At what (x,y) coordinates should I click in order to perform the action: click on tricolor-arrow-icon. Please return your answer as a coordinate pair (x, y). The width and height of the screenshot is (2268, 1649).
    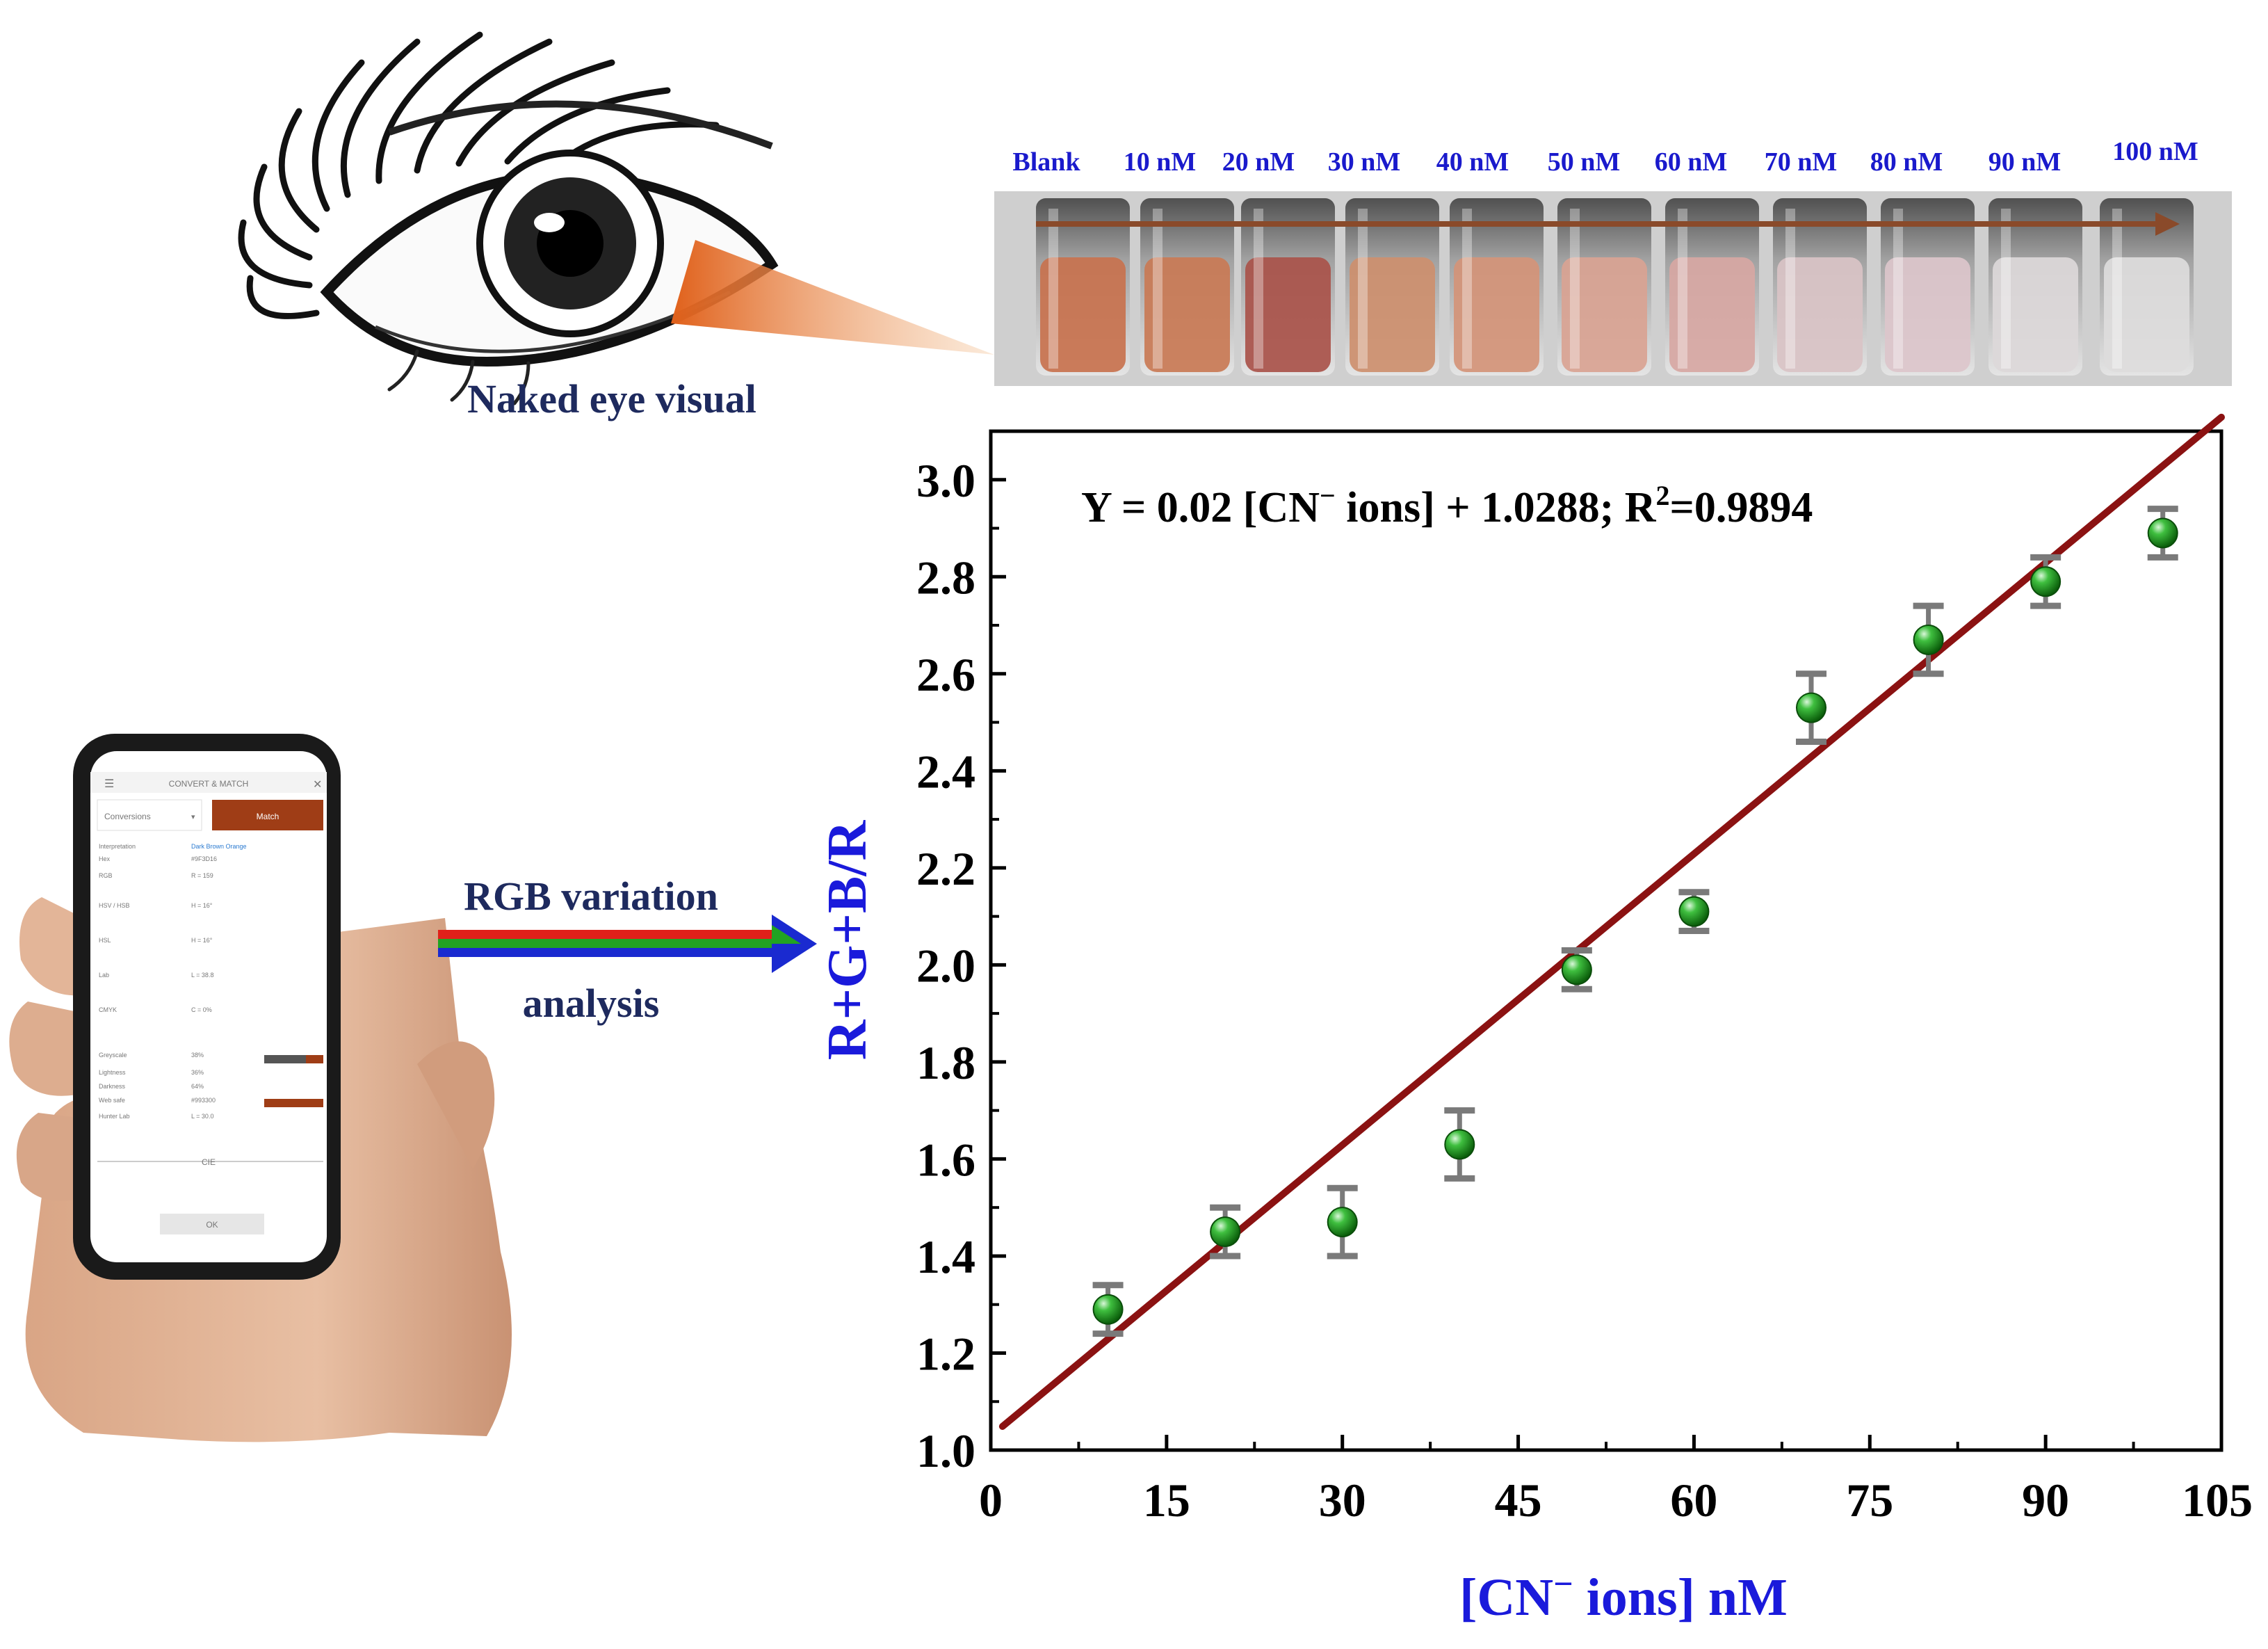
    Looking at the image, I should click on (627, 944).